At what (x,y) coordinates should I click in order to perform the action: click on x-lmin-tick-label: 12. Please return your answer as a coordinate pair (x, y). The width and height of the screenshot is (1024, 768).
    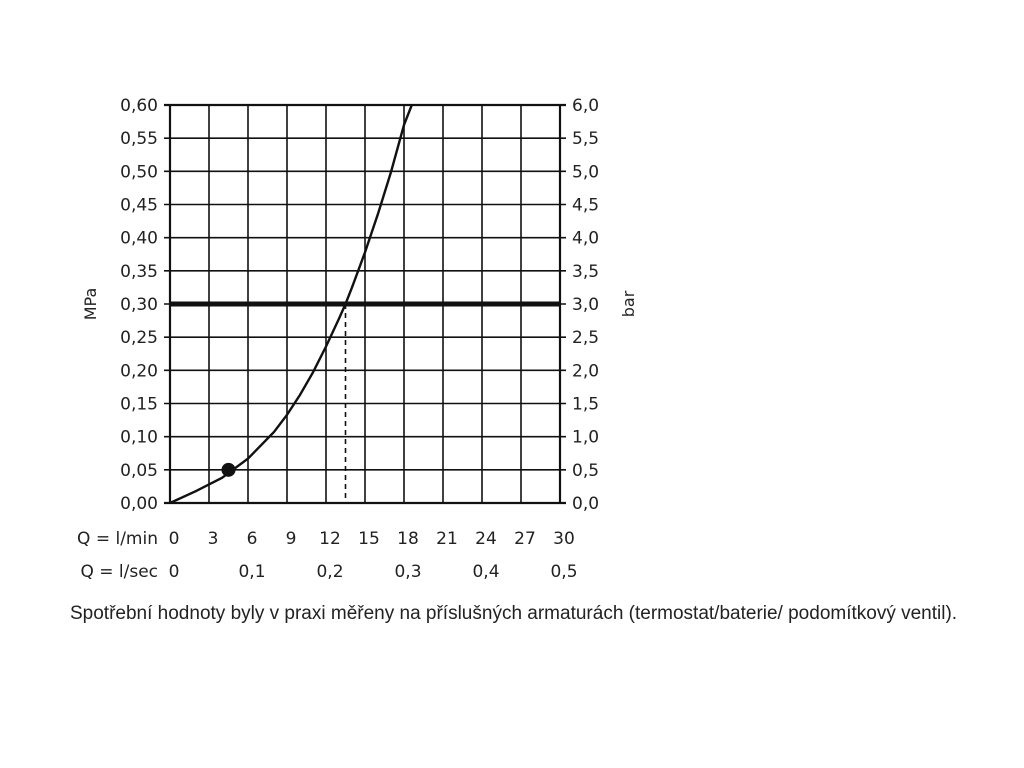
    Looking at the image, I should click on (330, 539).